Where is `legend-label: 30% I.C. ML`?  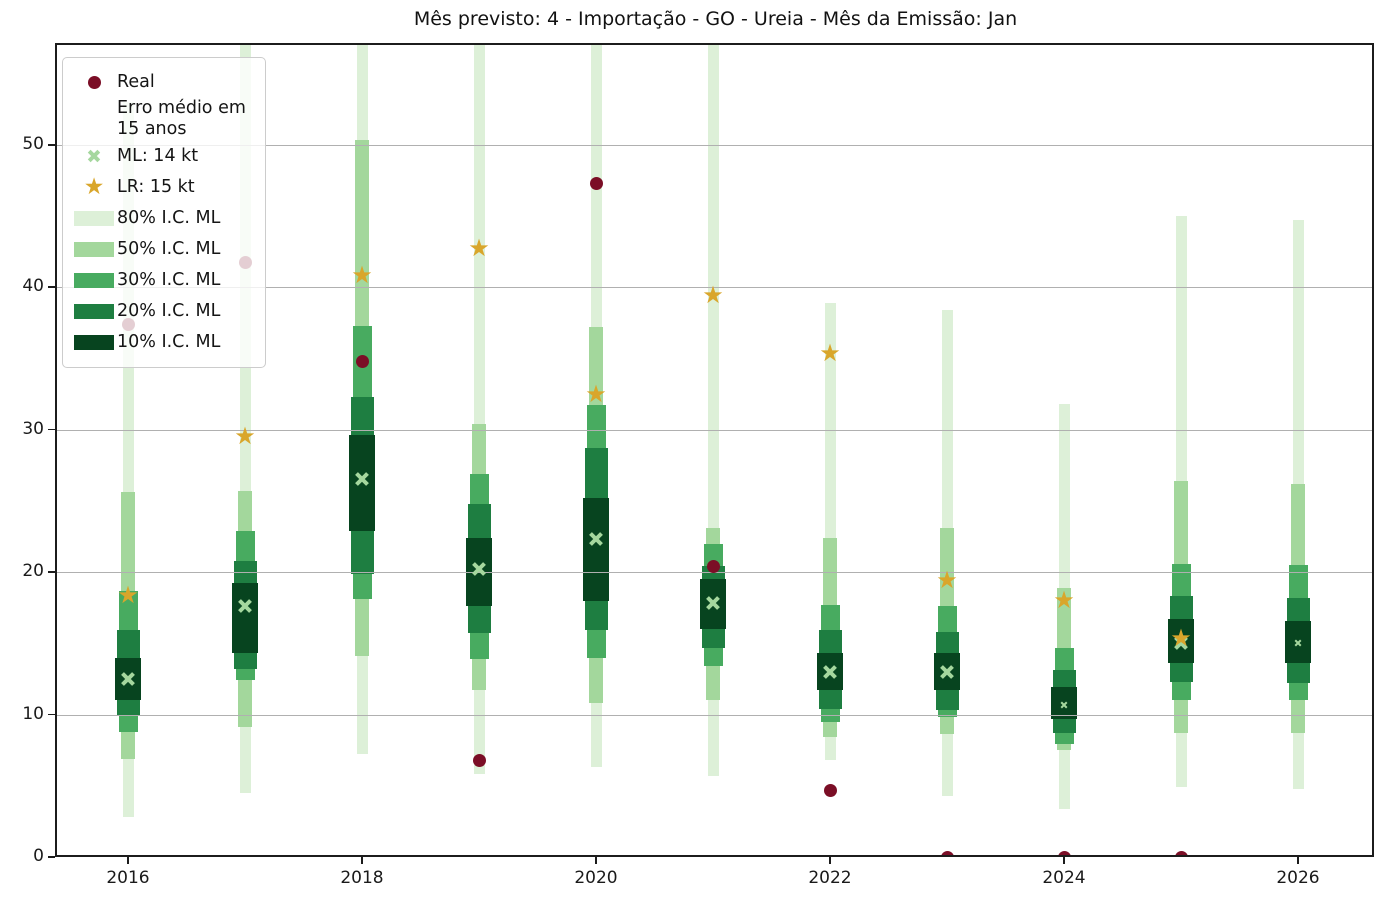 legend-label: 30% I.C. ML is located at coordinates (169, 279).